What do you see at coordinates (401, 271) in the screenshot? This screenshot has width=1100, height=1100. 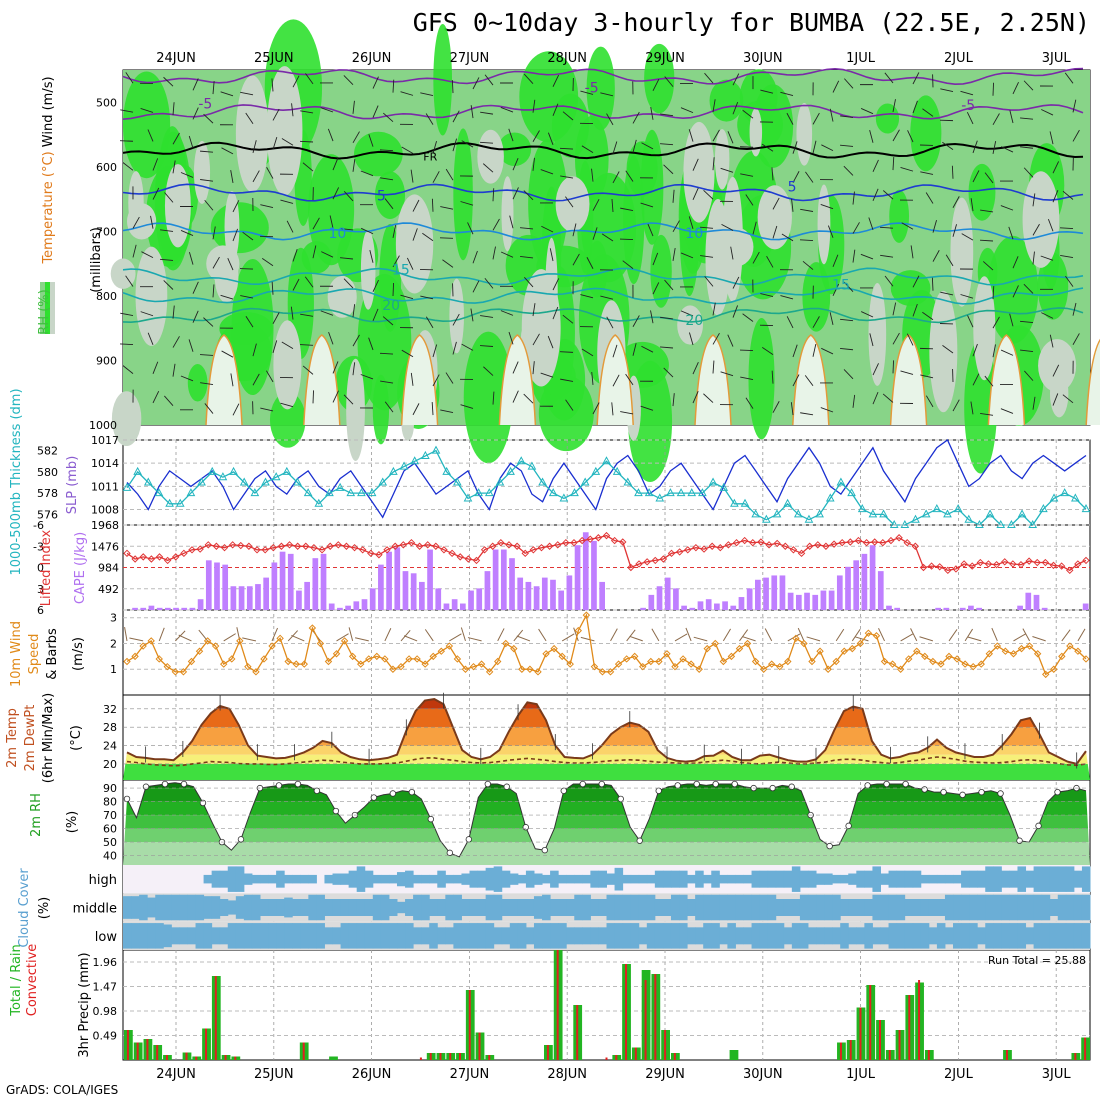 I see `contour-label: 15` at bounding box center [401, 271].